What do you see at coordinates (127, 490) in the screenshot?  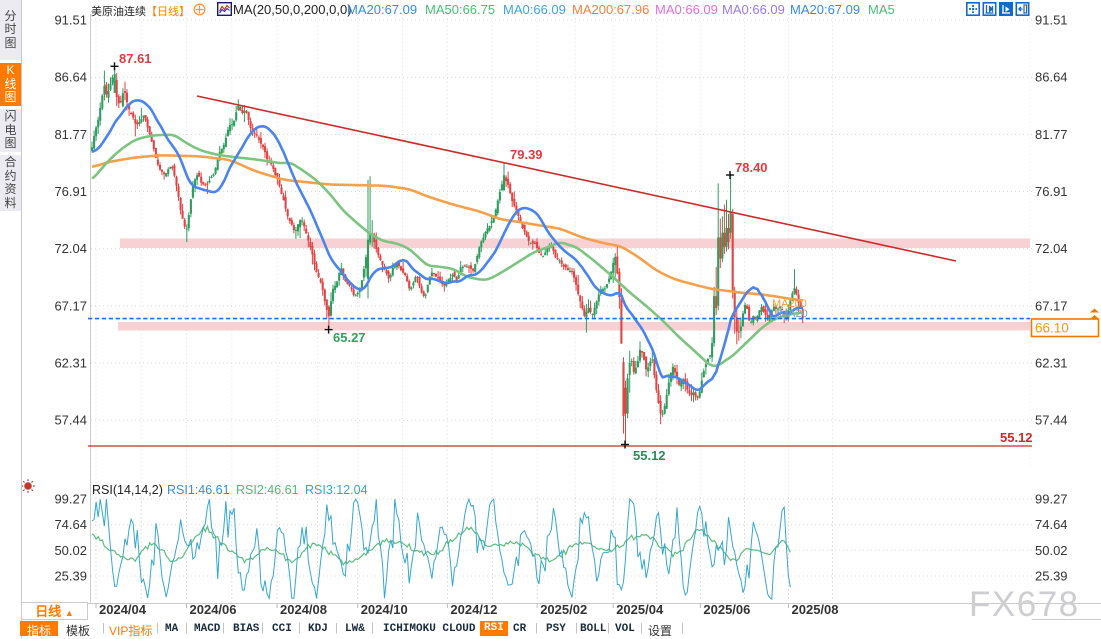 I see `svg-text: RSI(14,14,2)` at bounding box center [127, 490].